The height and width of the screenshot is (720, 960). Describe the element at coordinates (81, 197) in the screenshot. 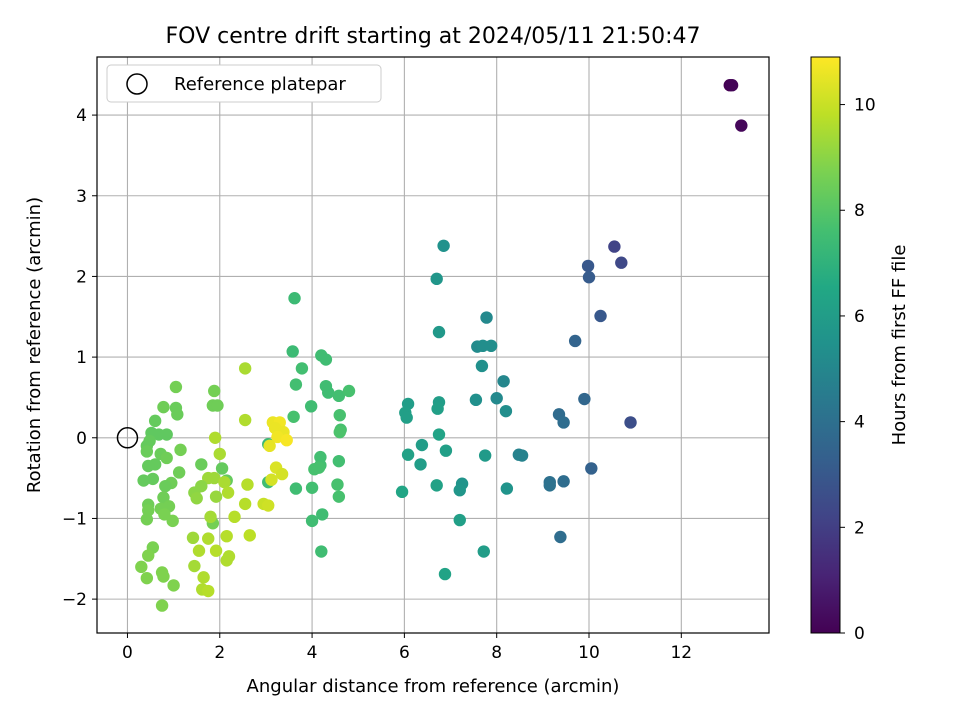

I see `y-tick-label: 3` at that location.